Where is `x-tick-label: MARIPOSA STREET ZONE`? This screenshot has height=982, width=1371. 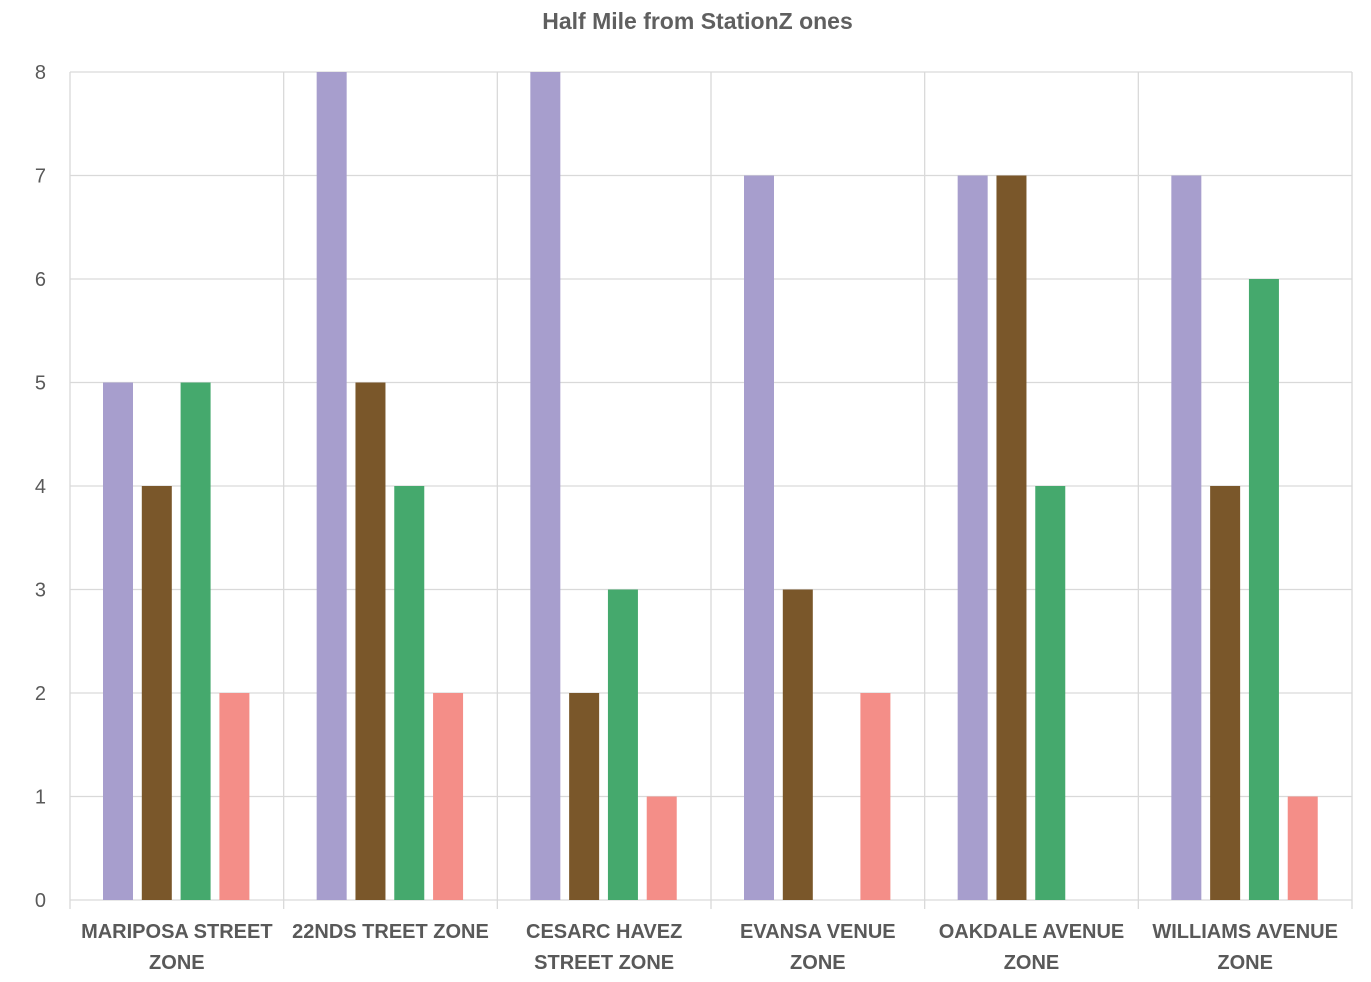 x-tick-label: MARIPOSA STREET ZONE is located at coordinates (177, 947).